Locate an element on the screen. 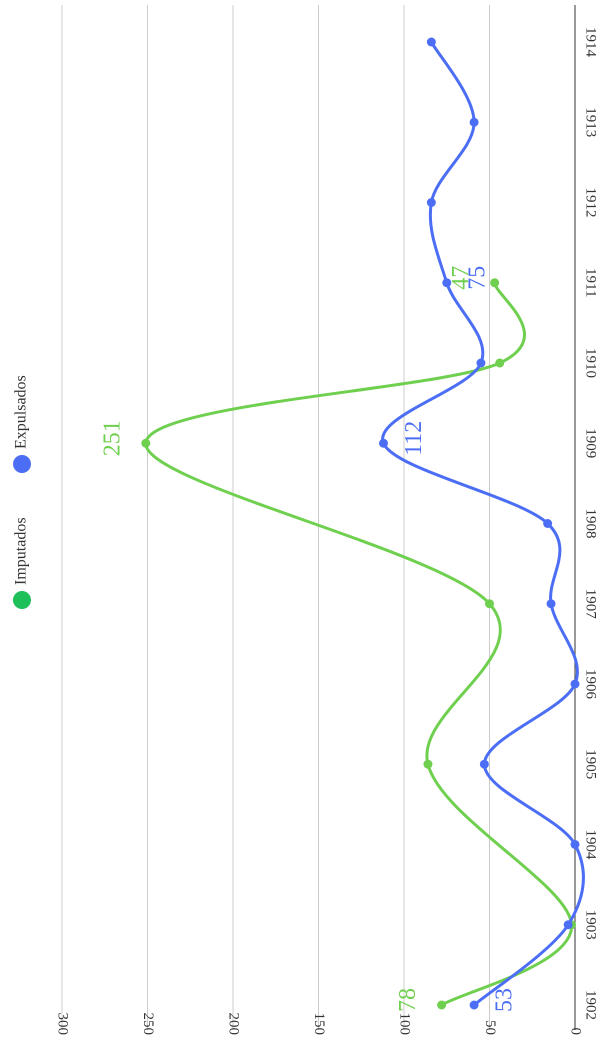 This screenshot has height=1053, width=601. x-tick-label: 1913 is located at coordinates (591, 122).